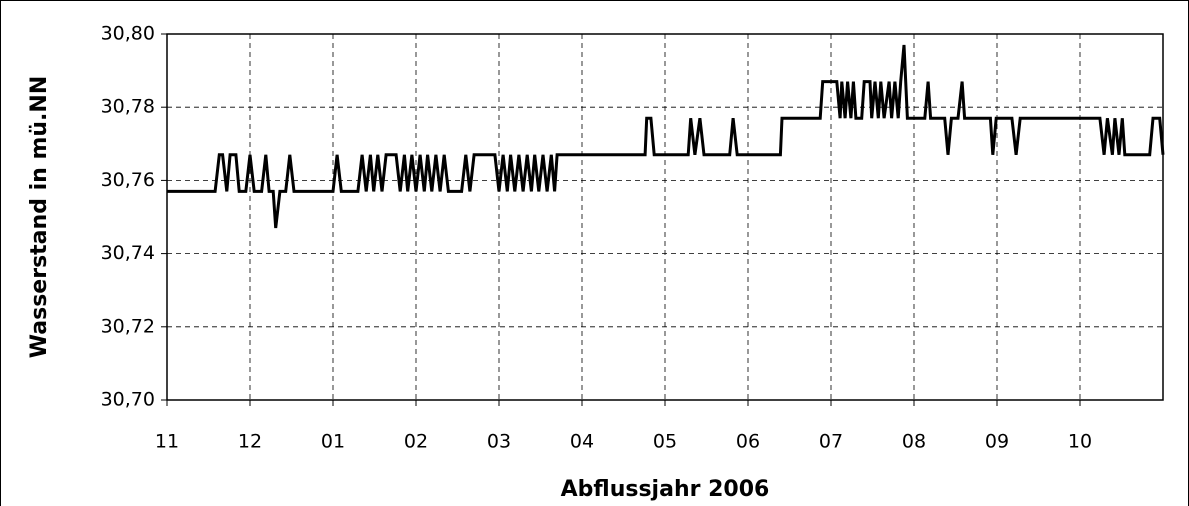 This screenshot has width=1189, height=506. Describe the element at coordinates (831, 442) in the screenshot. I see `x-tick-label: 07` at that location.